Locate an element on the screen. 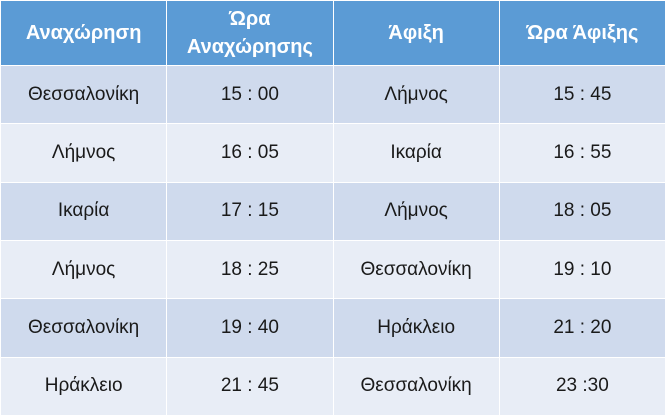 Image resolution: width=666 pixels, height=416 pixels. table-row: Θεσσαλονίκη 15 : 00 Λήμνος 15 : 45 is located at coordinates (333, 94).